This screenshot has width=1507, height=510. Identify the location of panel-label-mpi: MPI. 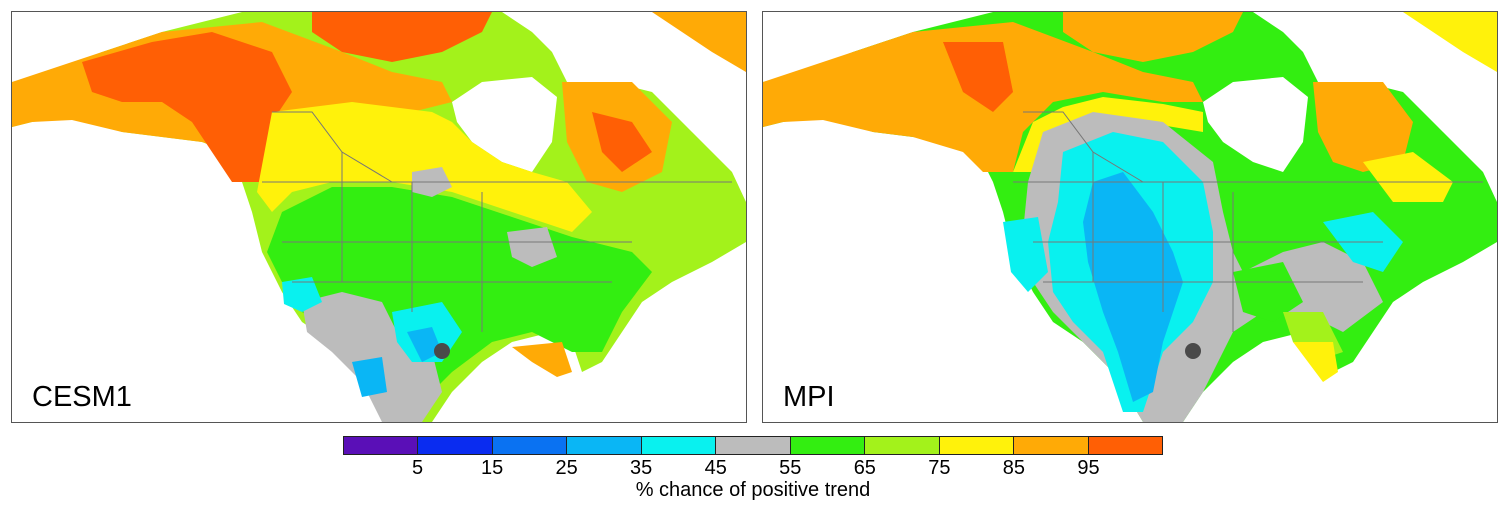
(809, 397).